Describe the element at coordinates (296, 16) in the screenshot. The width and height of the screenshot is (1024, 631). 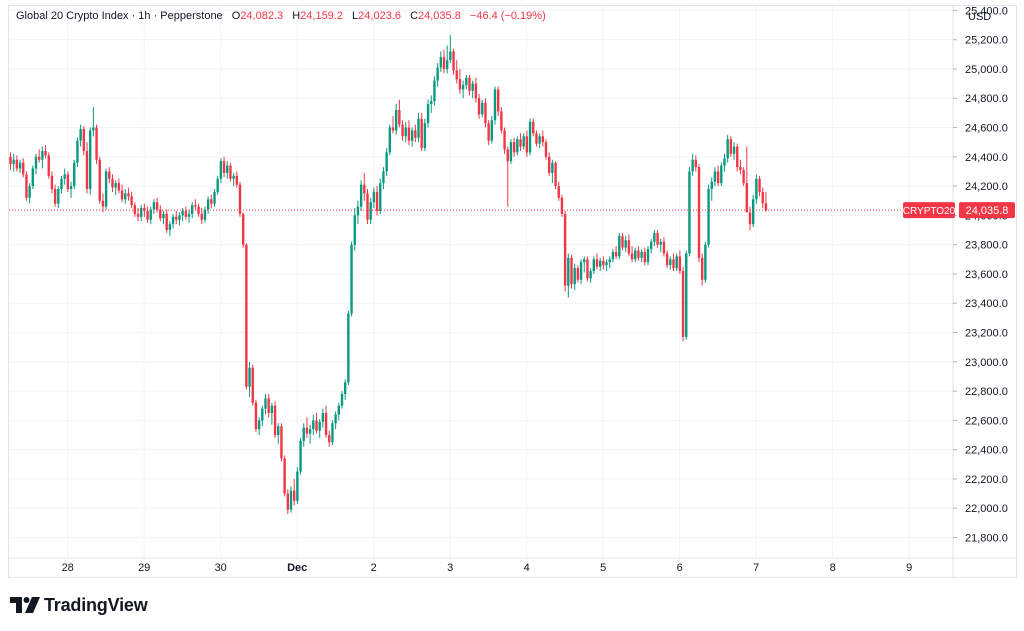
I see `high-label: H` at that location.